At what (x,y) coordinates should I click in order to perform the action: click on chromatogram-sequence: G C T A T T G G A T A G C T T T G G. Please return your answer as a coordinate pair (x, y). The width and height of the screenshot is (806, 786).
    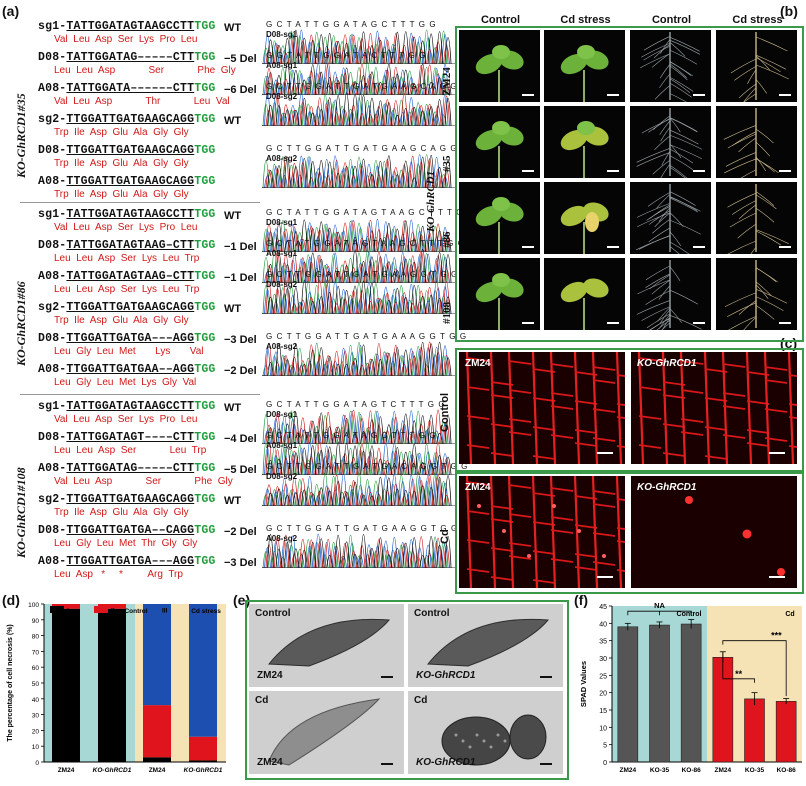
    Looking at the image, I should click on (351, 24).